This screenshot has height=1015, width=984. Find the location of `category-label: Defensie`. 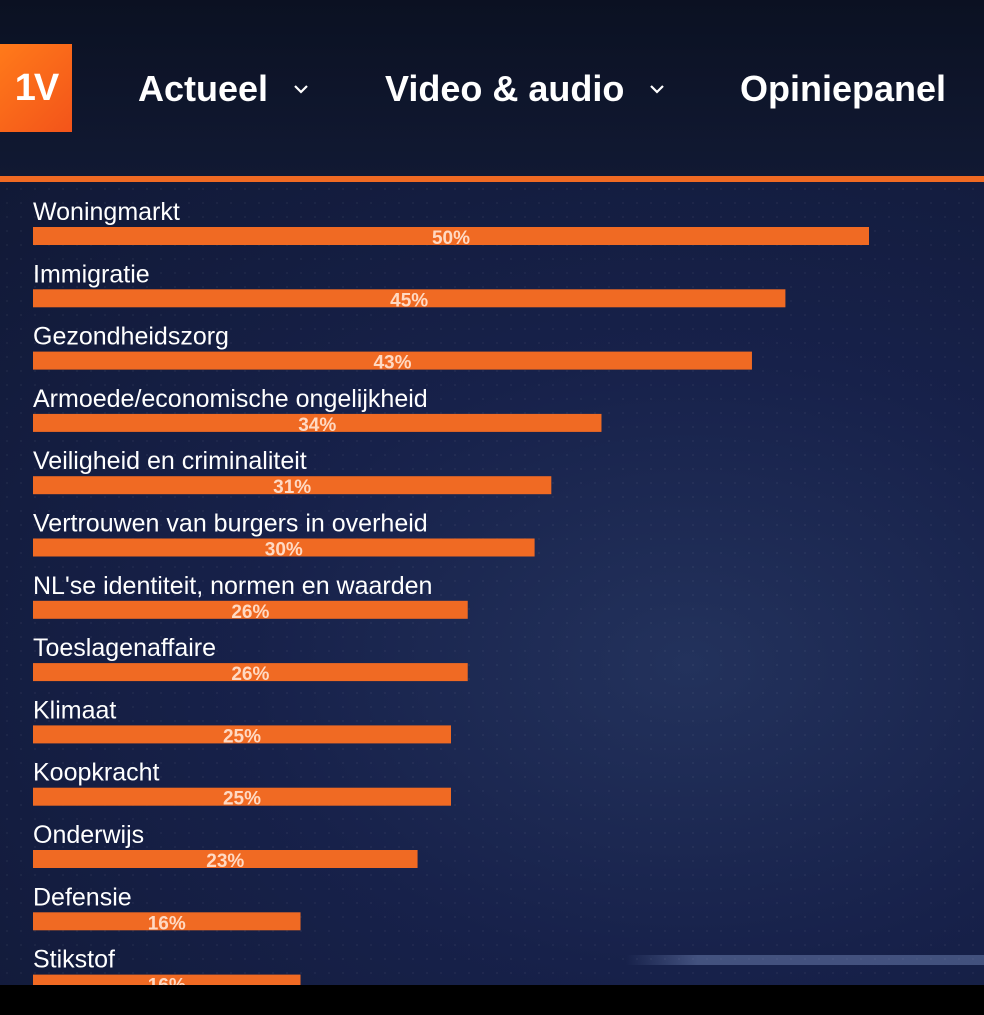

category-label: Defensie is located at coordinates (82, 897).